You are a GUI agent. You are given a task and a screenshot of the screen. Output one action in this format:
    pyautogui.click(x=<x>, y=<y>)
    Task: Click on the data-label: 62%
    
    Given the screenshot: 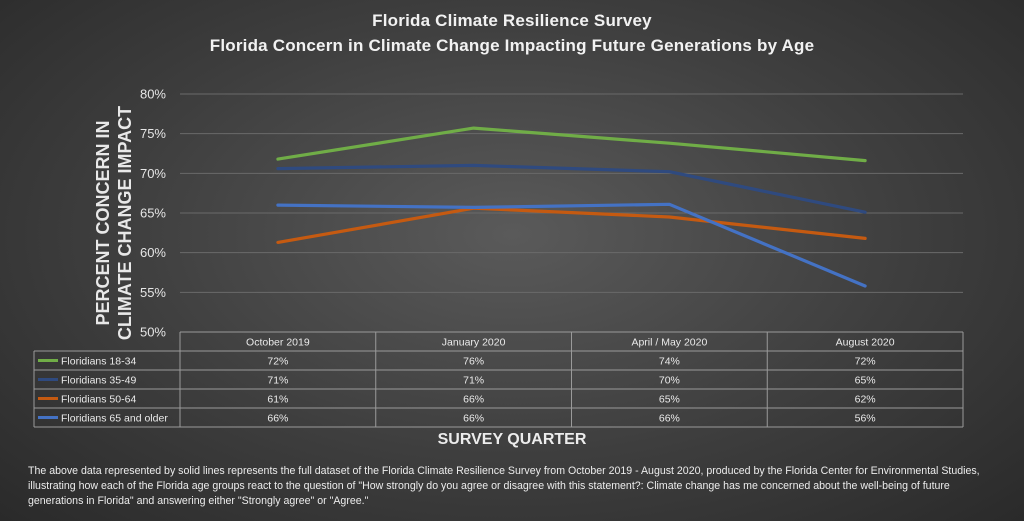 What is the action you would take?
    pyautogui.click(x=865, y=399)
    